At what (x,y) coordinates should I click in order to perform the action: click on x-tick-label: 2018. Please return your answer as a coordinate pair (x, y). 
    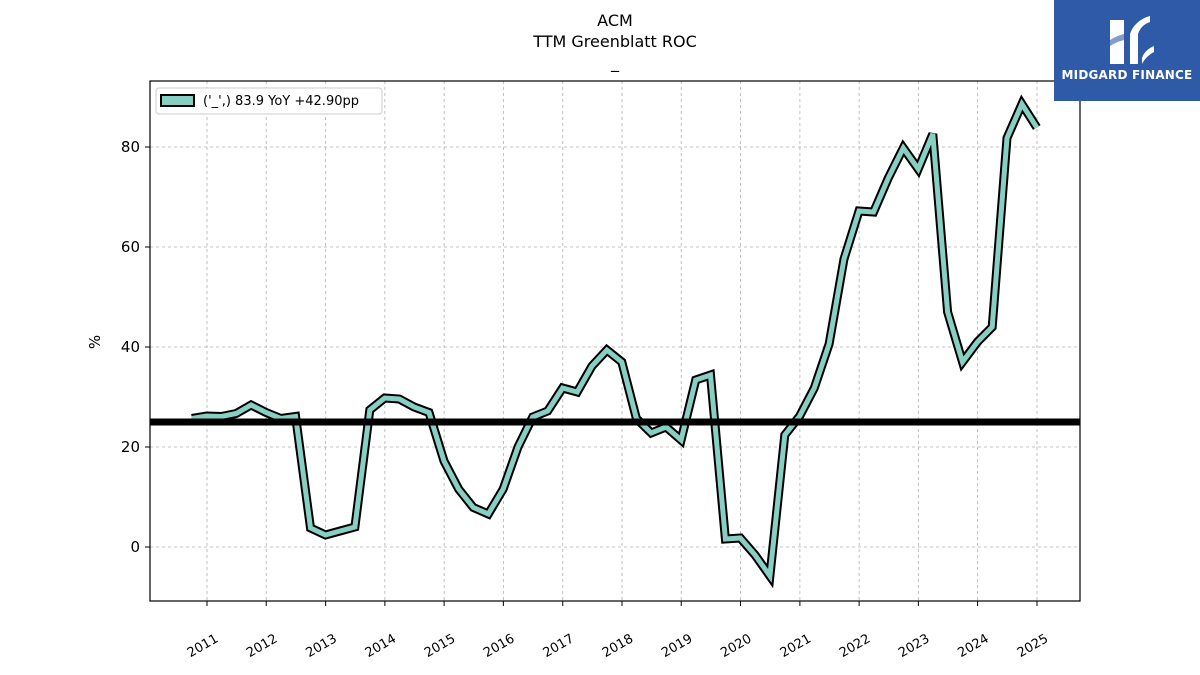
    Looking at the image, I should click on (618, 646).